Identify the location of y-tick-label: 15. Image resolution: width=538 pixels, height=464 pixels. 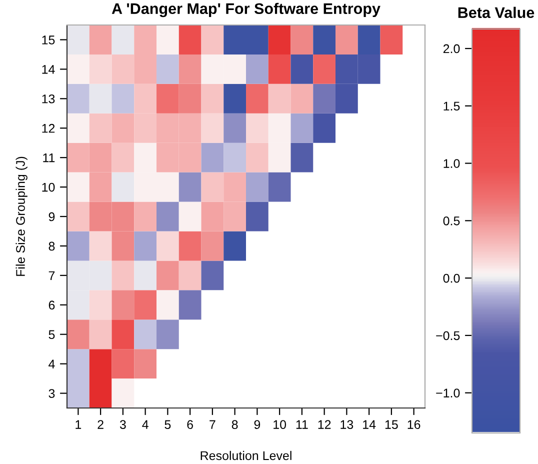
(48, 40).